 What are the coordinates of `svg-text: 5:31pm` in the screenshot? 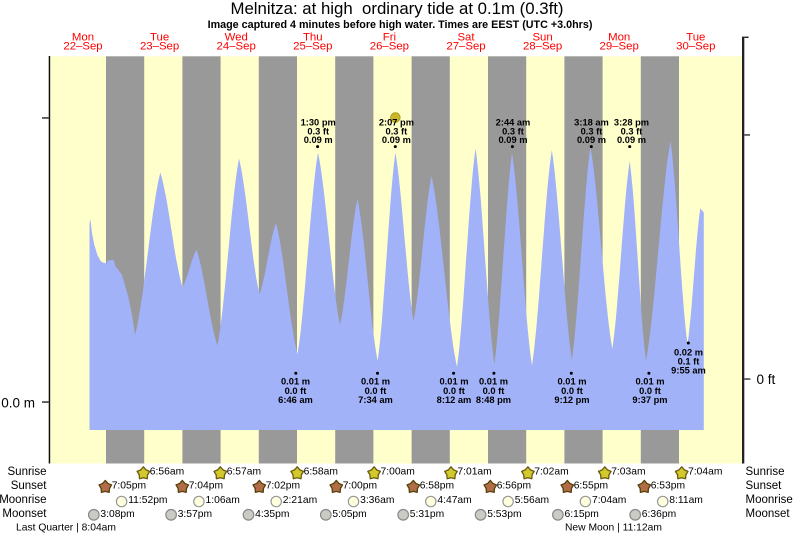 It's located at (427, 514).